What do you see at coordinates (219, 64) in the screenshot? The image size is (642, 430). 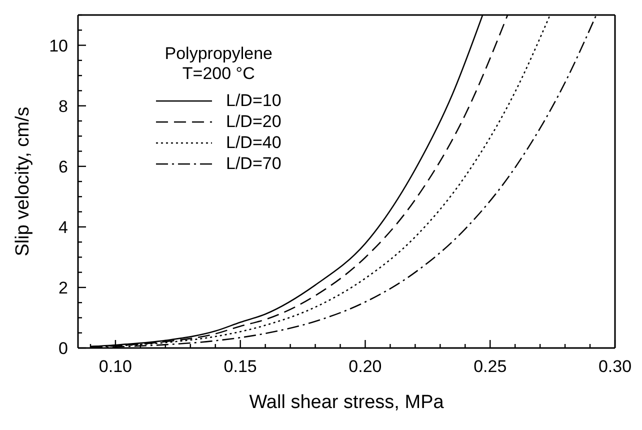 I see `legend-title: Polypropylene T=200 °C` at bounding box center [219, 64].